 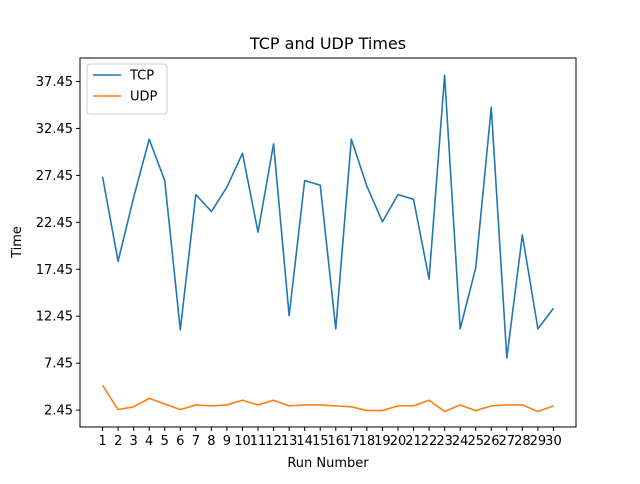 I want to click on y-tick-label: 37.45, so click(x=54, y=82).